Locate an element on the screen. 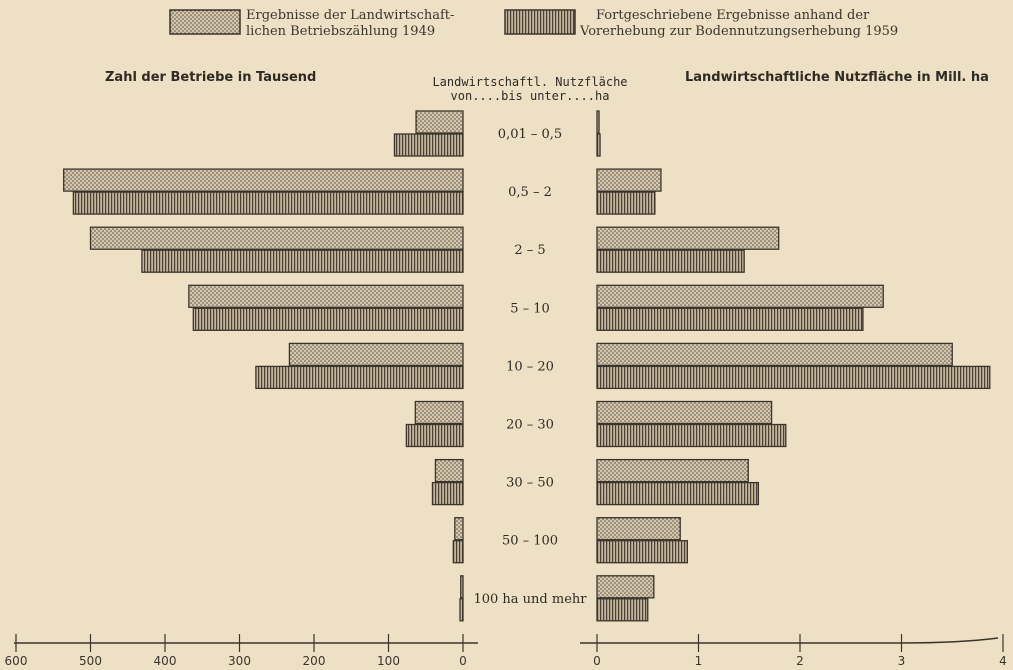  category-label: 0,01 – 0,5 is located at coordinates (530, 134).